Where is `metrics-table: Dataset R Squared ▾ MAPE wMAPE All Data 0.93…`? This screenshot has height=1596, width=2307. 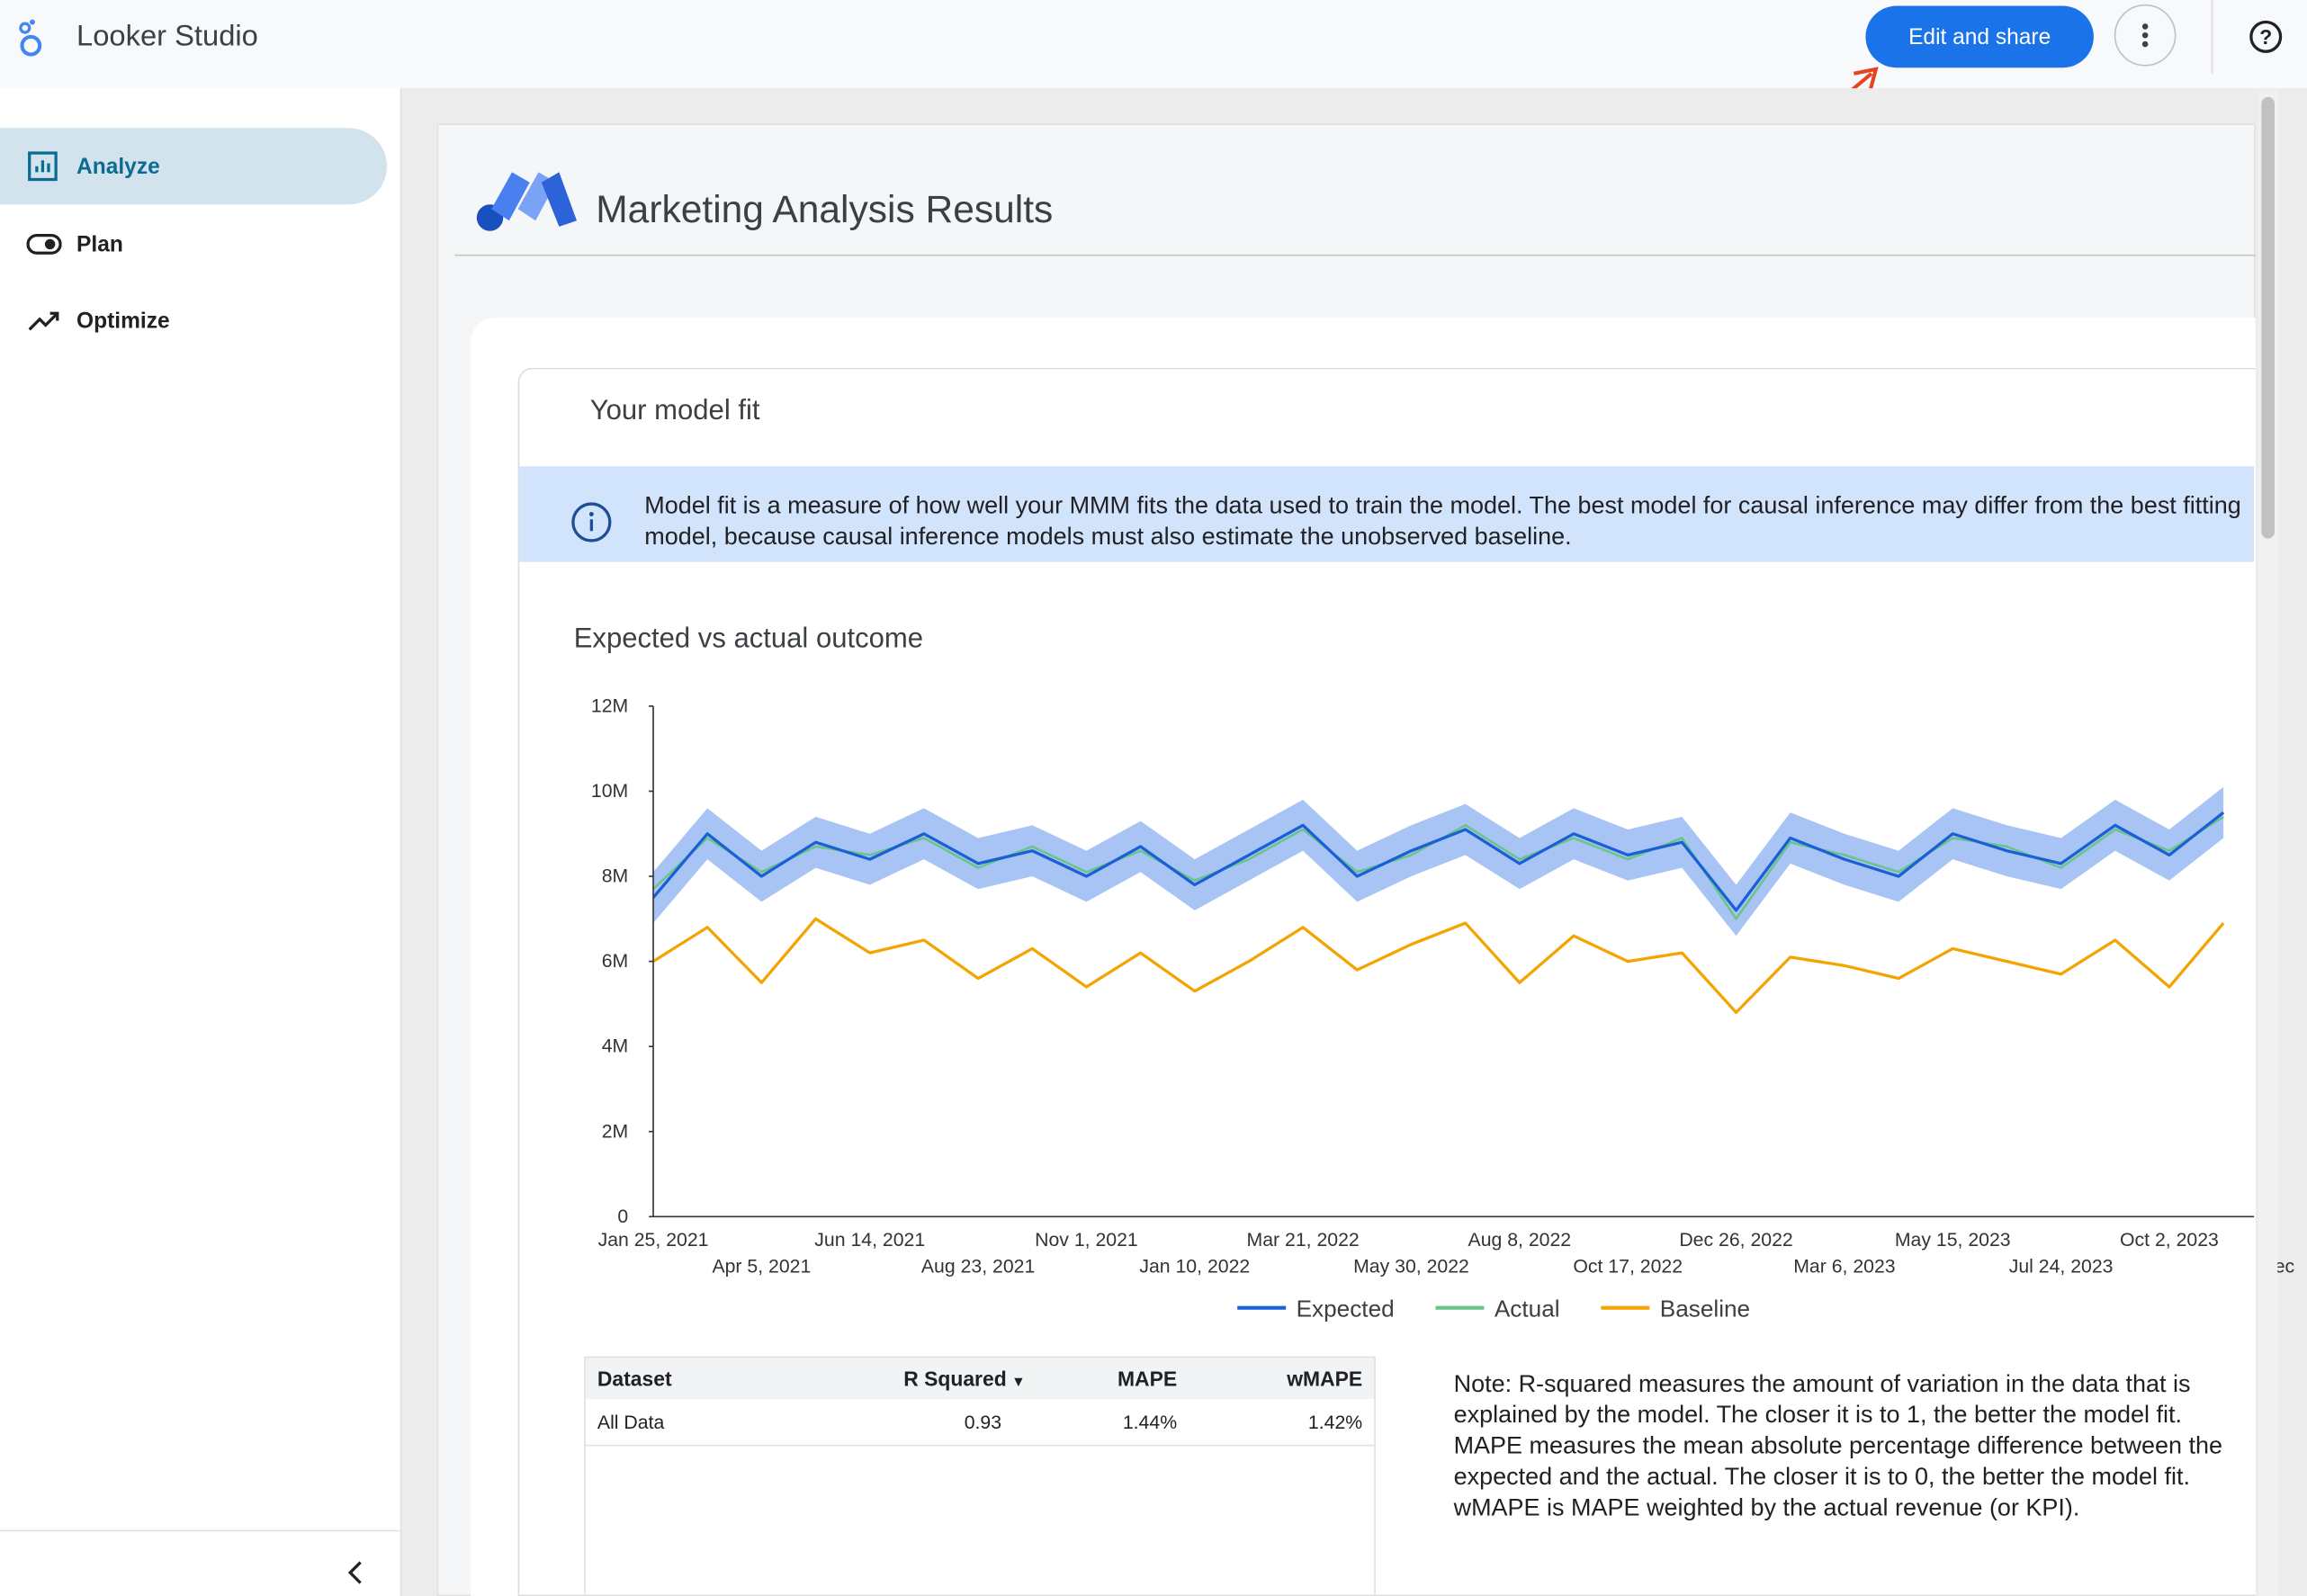 metrics-table: Dataset R Squared ▾ MAPE wMAPE All Data 0.93… is located at coordinates (980, 1401).